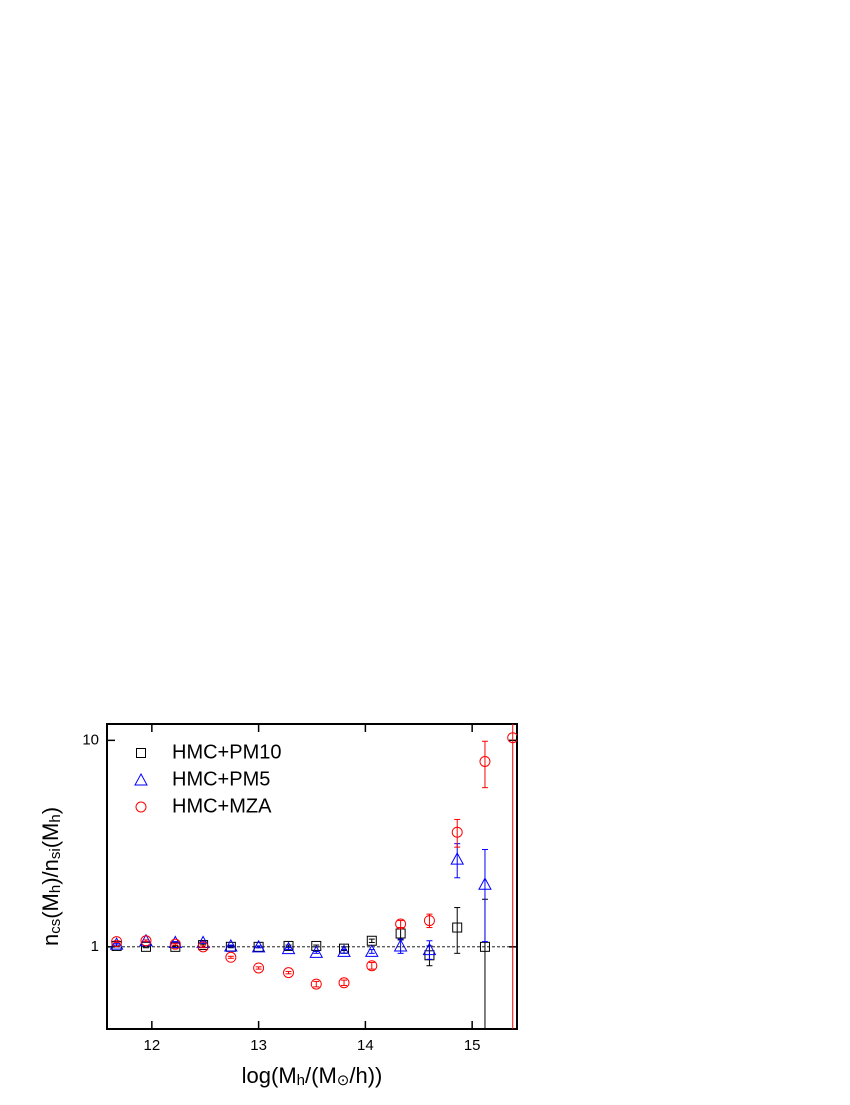 The width and height of the screenshot is (850, 1105). I want to click on y-tick-label: 10, so click(90, 739).